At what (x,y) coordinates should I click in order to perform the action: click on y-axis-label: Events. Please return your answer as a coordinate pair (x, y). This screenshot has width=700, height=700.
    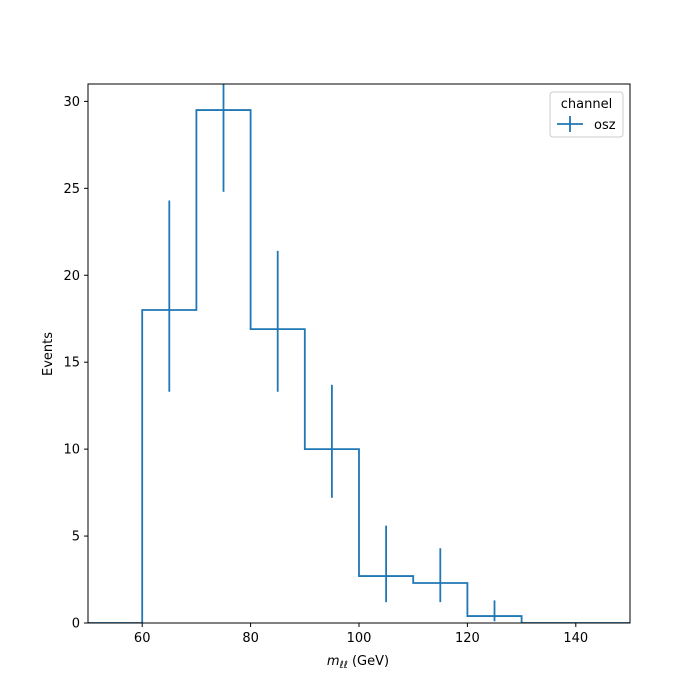
    Looking at the image, I should click on (48, 354).